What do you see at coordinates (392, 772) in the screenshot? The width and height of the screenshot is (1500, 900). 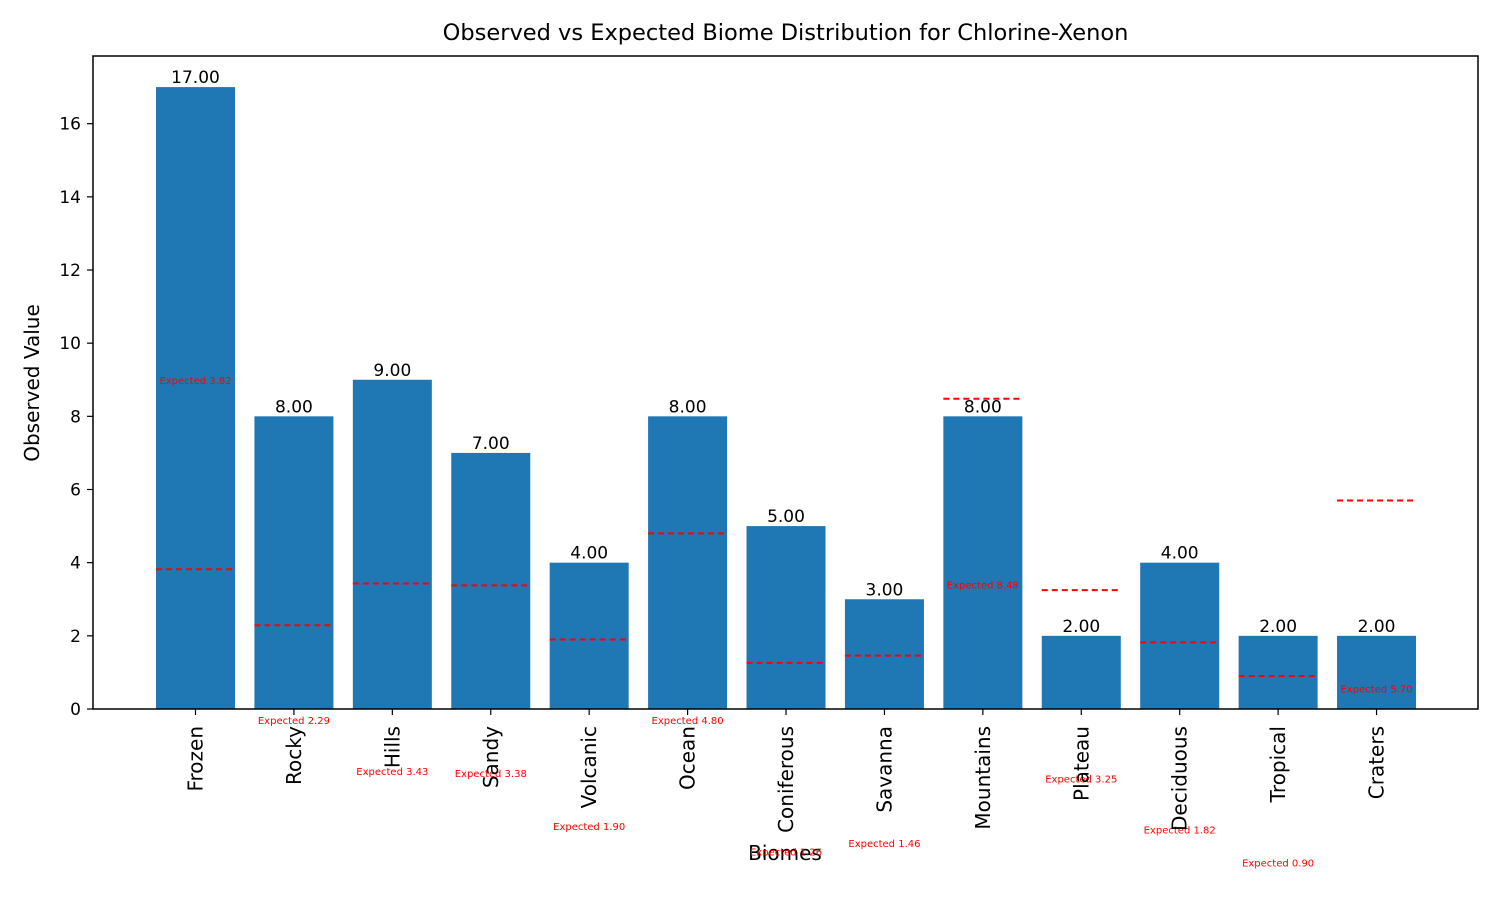 I see `expected-label: Expected 3.43` at bounding box center [392, 772].